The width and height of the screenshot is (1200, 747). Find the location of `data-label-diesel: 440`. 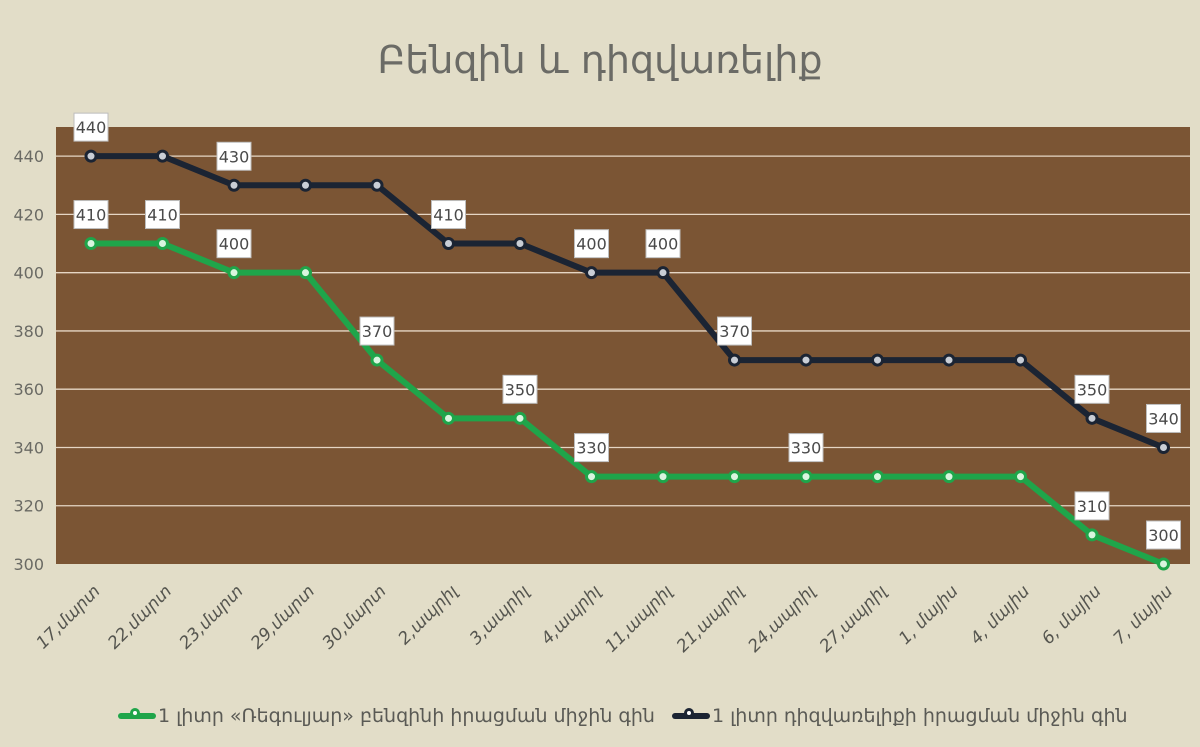

data-label-diesel: 440 is located at coordinates (91, 127).